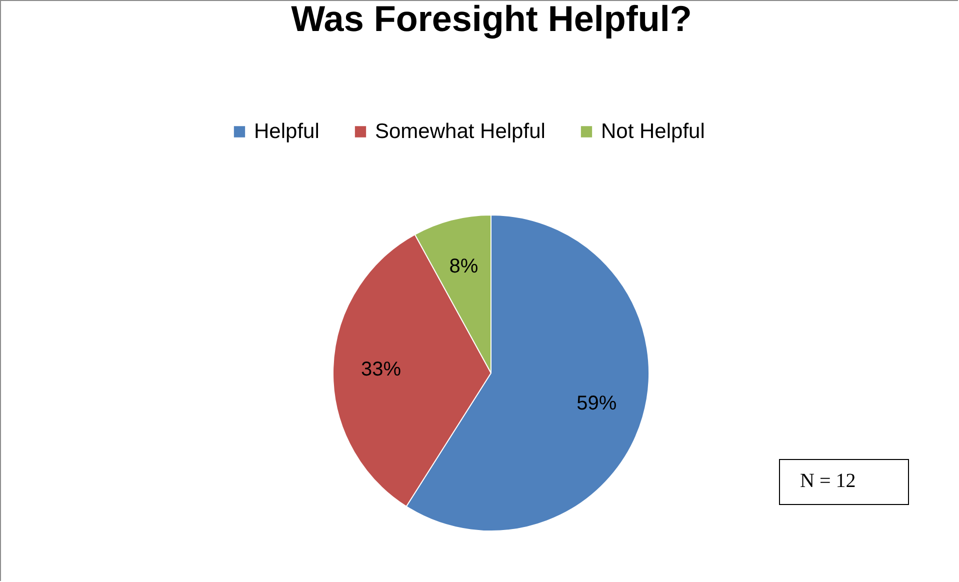 The height and width of the screenshot is (582, 959). What do you see at coordinates (491, 19) in the screenshot?
I see `chart-title: Was Foresight Helpful?` at bounding box center [491, 19].